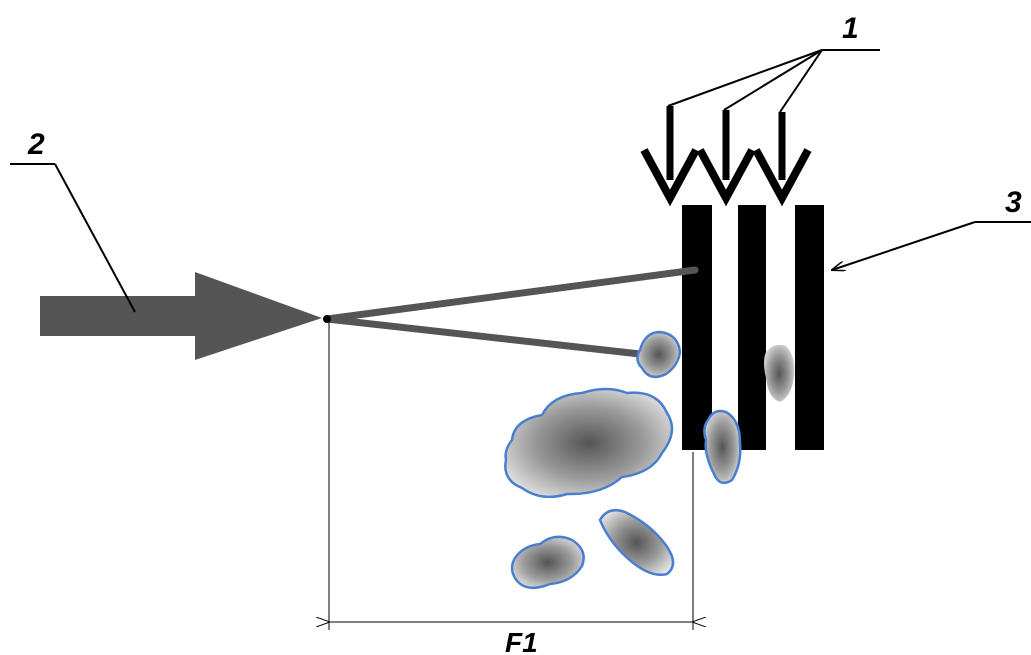 The image size is (1031, 655). I want to click on label-beams: 1, so click(850, 28).